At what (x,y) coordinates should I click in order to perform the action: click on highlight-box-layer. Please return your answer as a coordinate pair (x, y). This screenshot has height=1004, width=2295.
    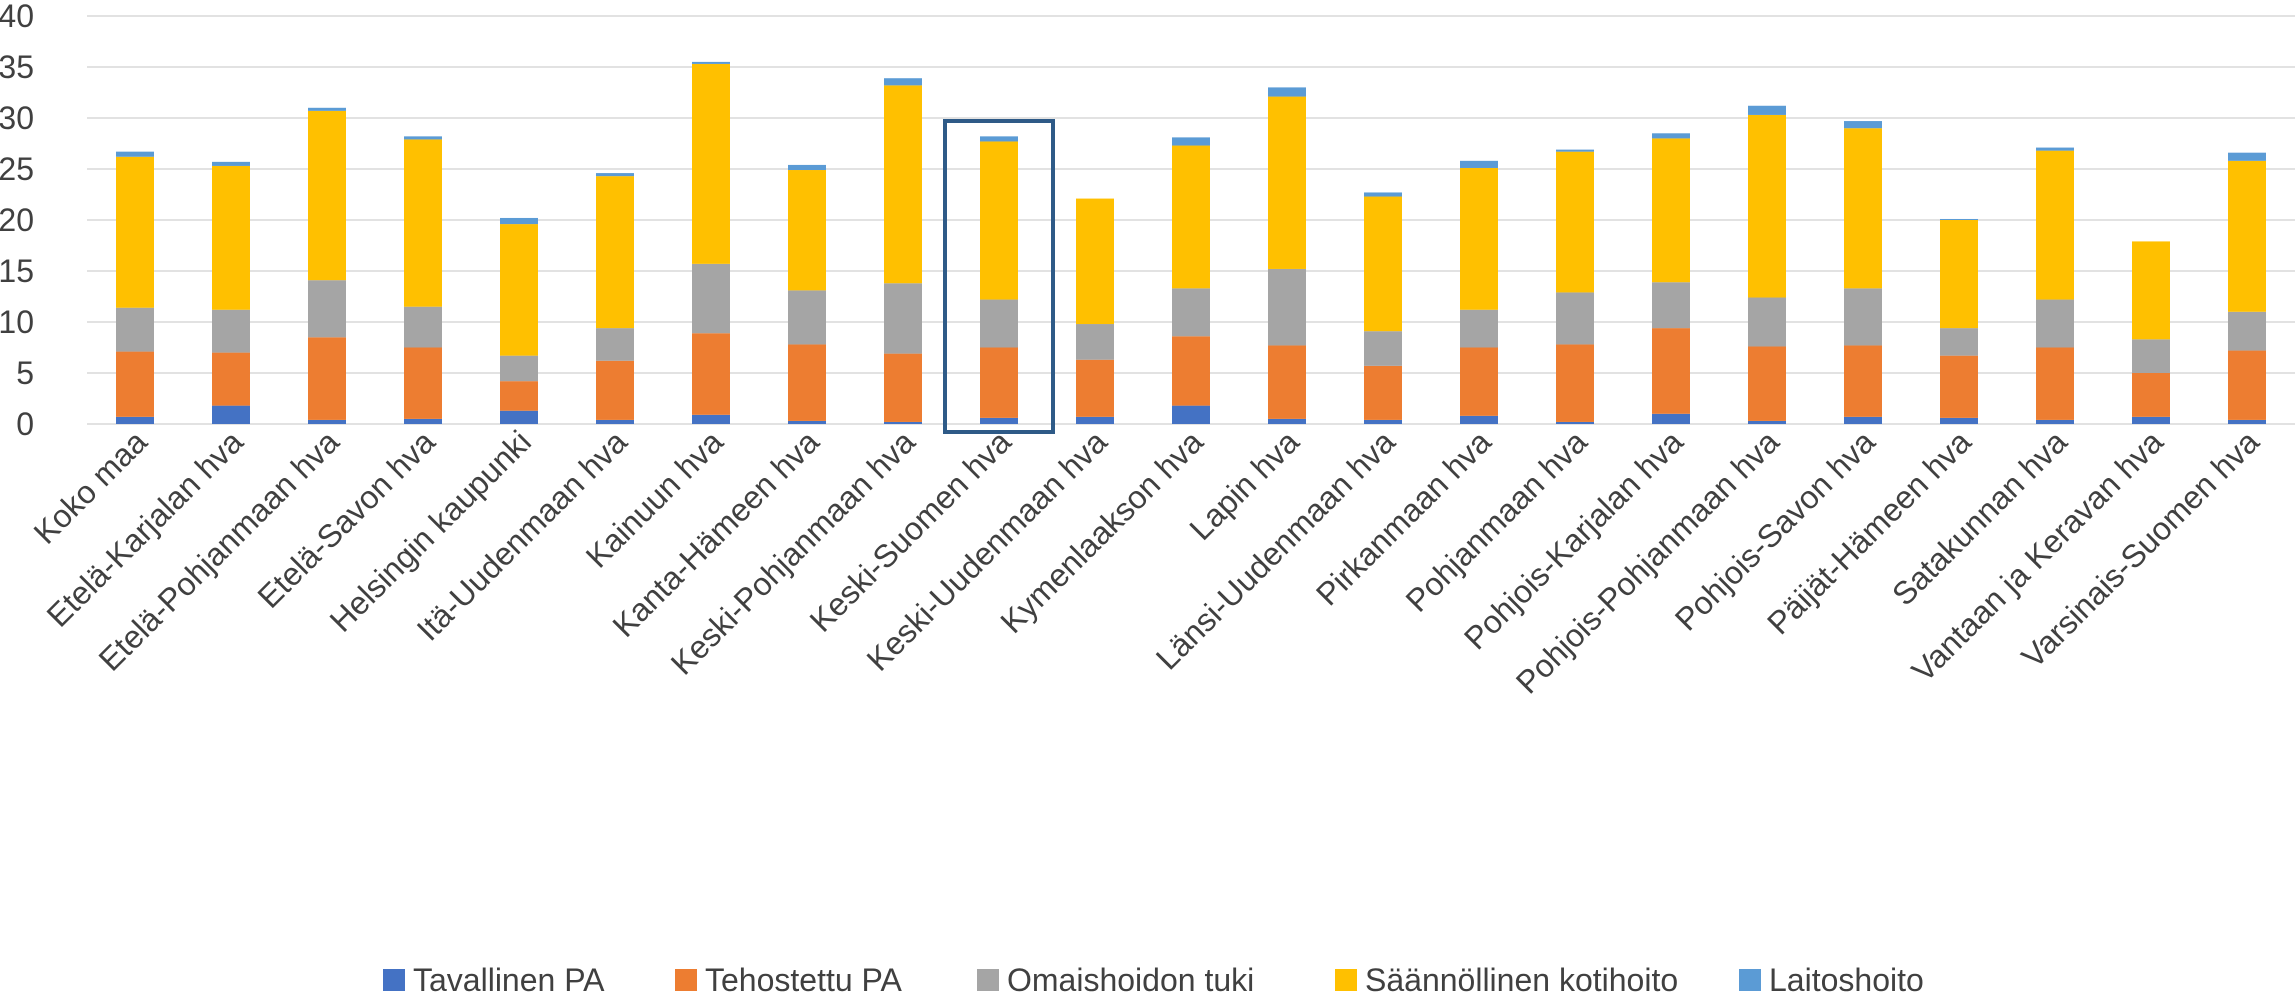
    Looking at the image, I should click on (999, 276).